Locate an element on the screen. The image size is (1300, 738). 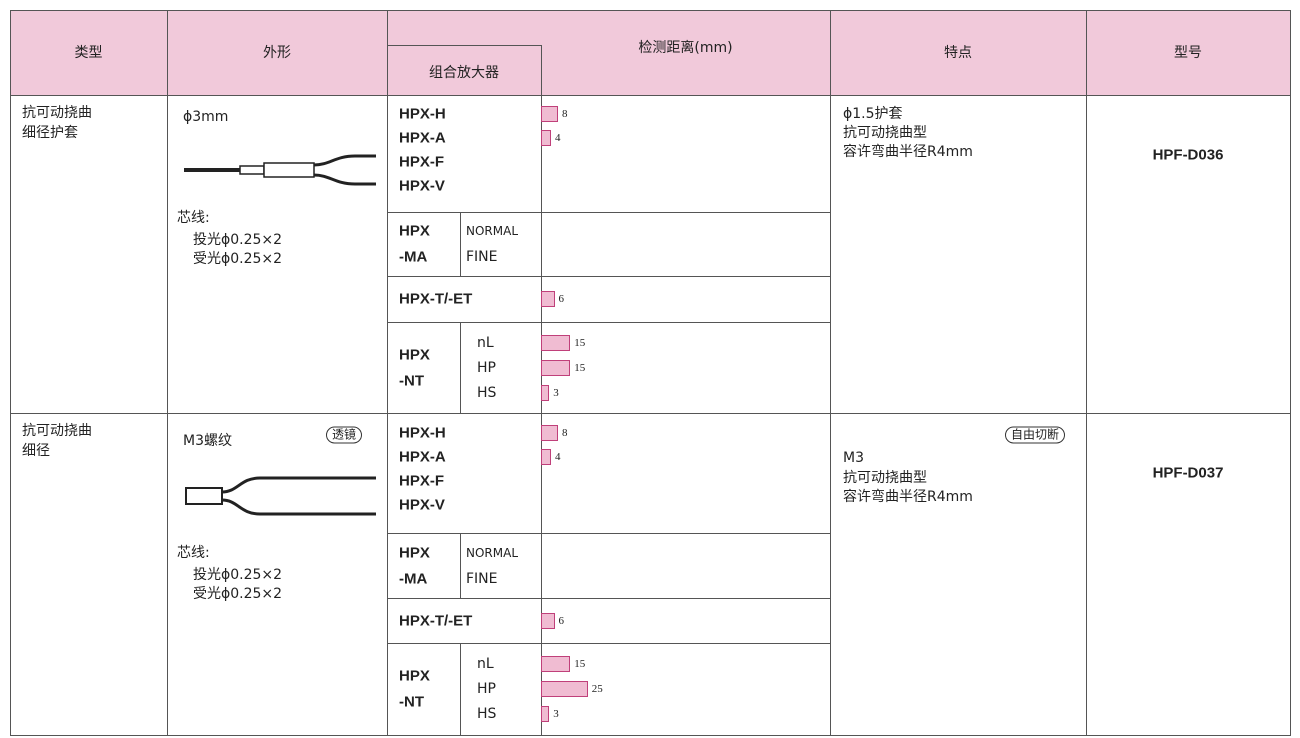
header-cell: 类型 is located at coordinates (88, 53).